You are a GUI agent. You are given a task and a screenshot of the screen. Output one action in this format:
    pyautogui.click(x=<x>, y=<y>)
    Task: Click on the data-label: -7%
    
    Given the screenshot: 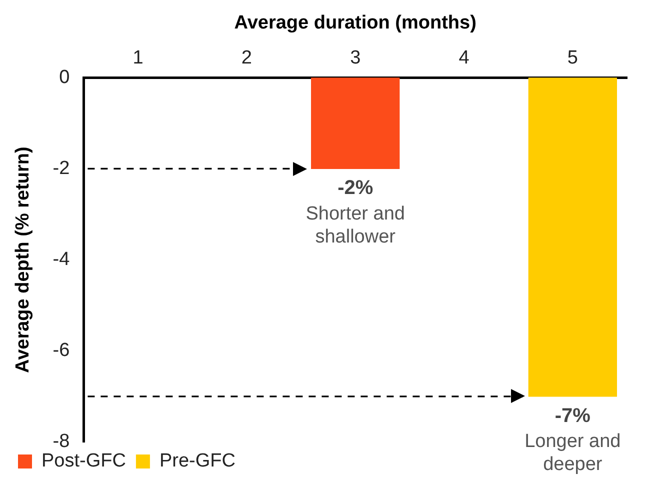 What is the action you would take?
    pyautogui.click(x=572, y=415)
    